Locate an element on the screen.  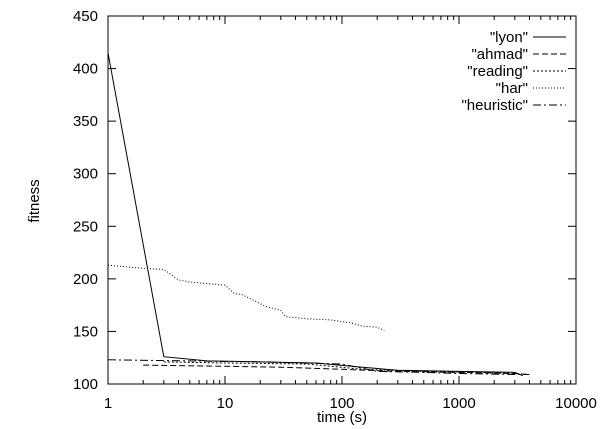
y-tick-label: 300 is located at coordinates (85, 174).